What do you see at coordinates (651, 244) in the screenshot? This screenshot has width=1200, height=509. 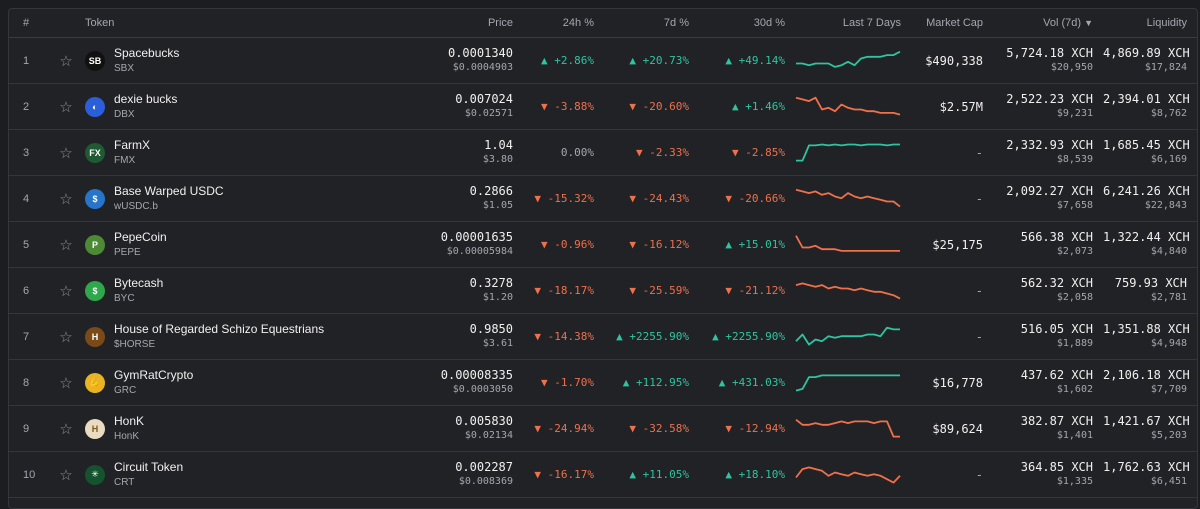 I see `change-7d: ▼ -16.12%` at bounding box center [651, 244].